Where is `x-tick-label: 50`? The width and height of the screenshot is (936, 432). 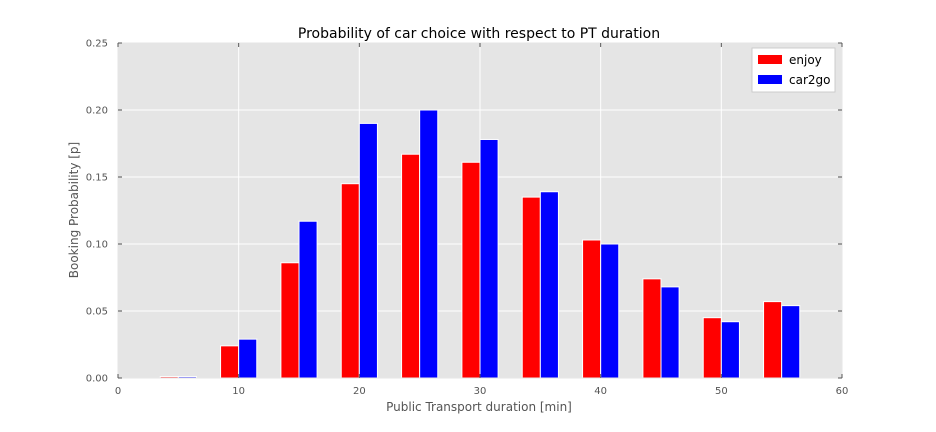
x-tick-label: 50 is located at coordinates (721, 391).